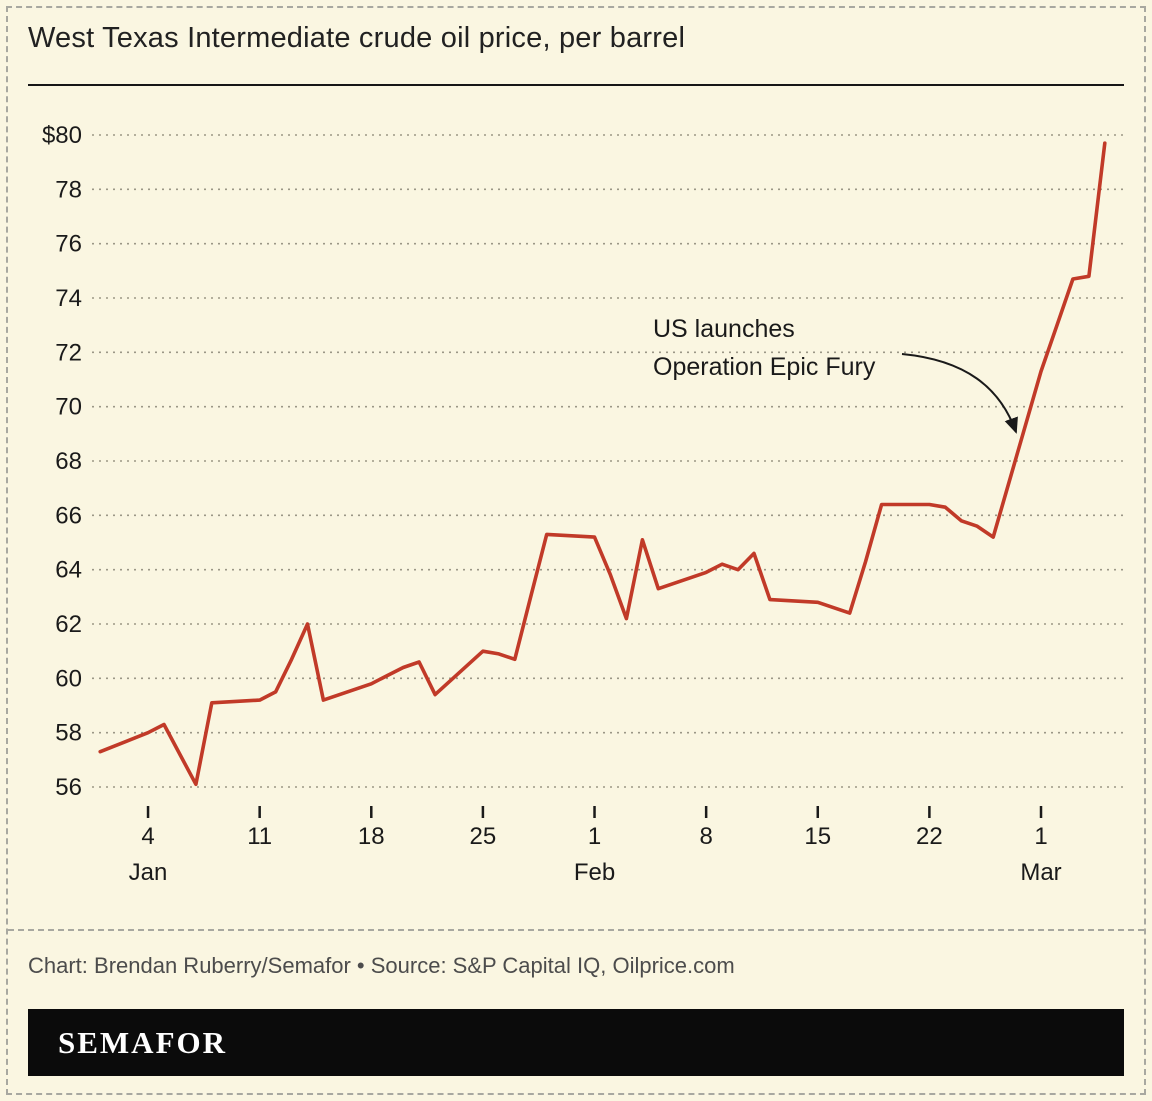  I want to click on y-label-80: $80, so click(62, 135).